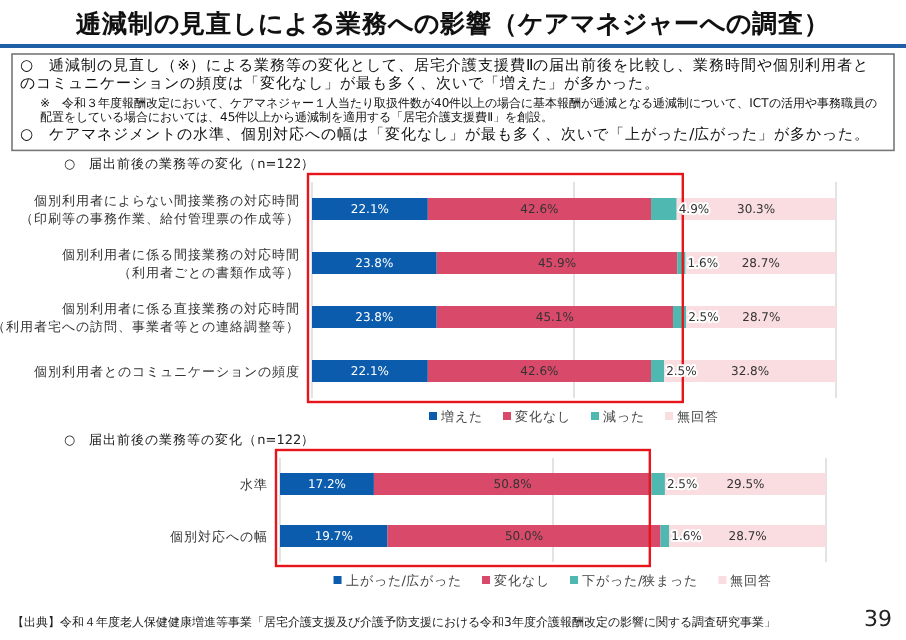  What do you see at coordinates (452, 23) in the screenshot?
I see `text: 逓減制の見直しによる業務への影響（ケアマネジャーへの調査）` at bounding box center [452, 23].